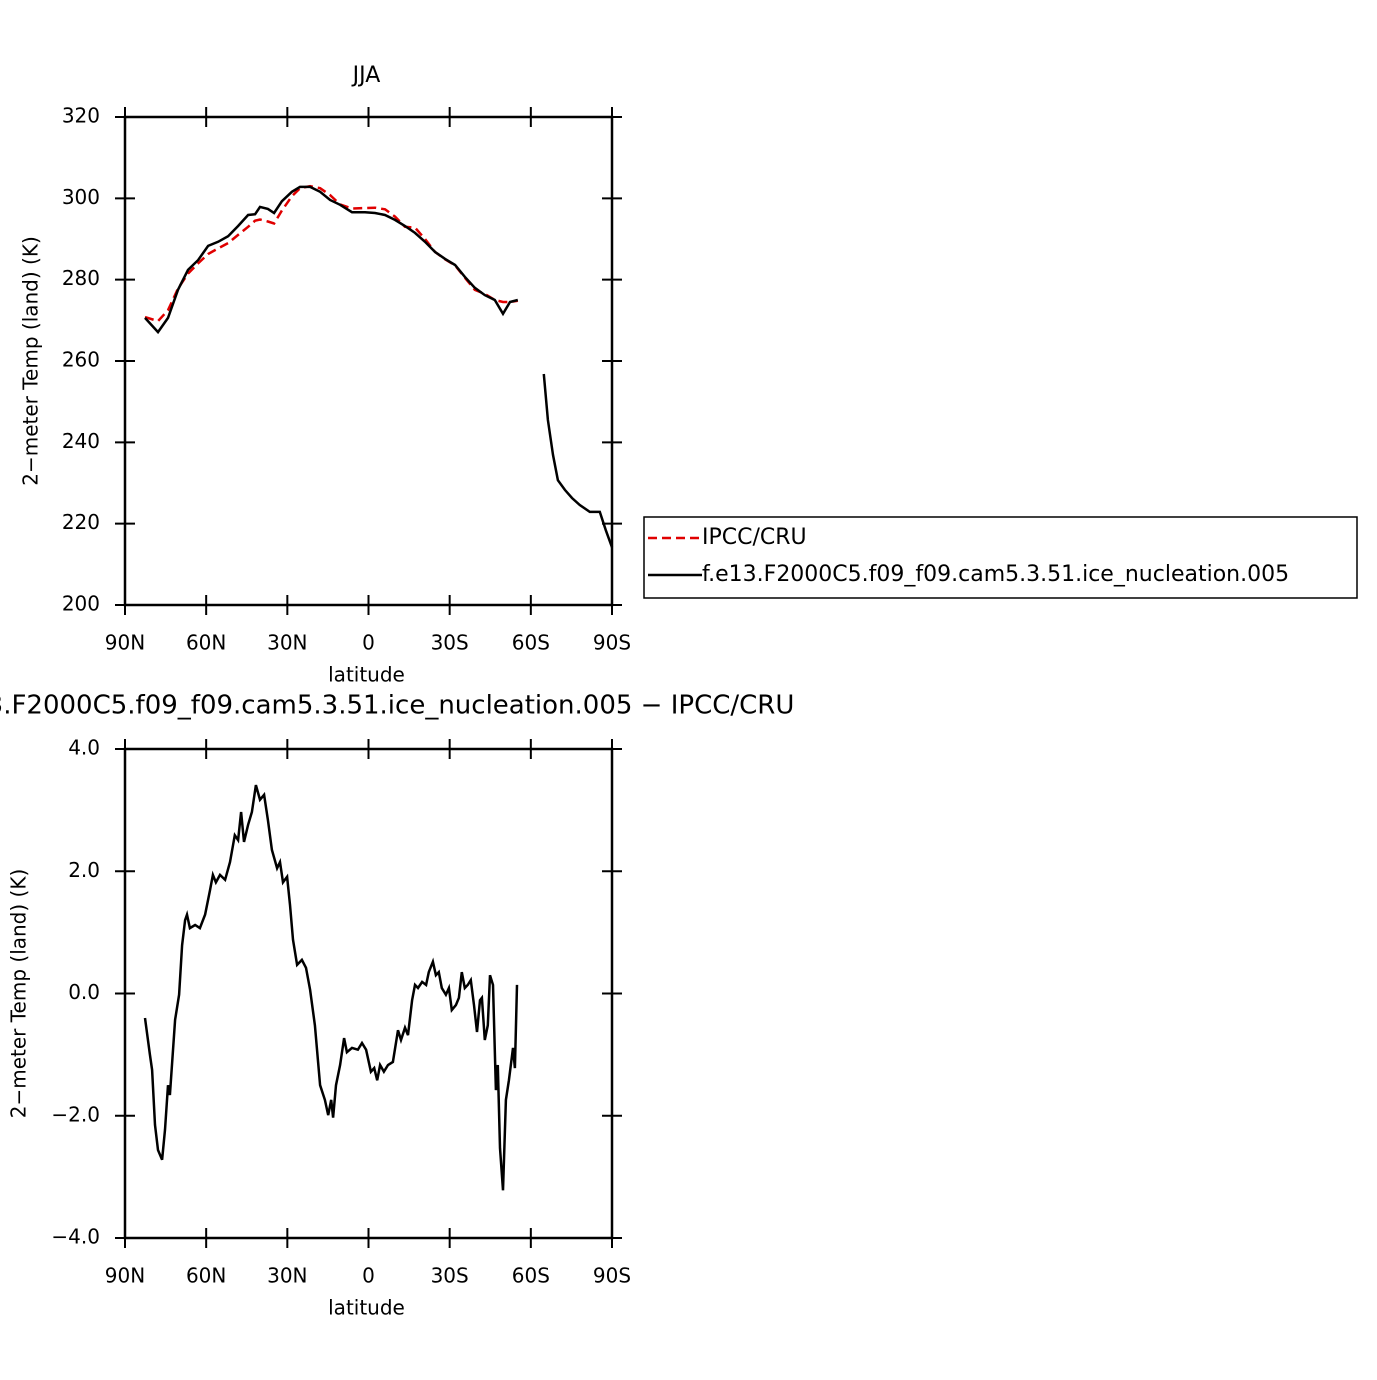  Describe the element at coordinates (81, 197) in the screenshot. I see `y-tick-label: 300` at that location.